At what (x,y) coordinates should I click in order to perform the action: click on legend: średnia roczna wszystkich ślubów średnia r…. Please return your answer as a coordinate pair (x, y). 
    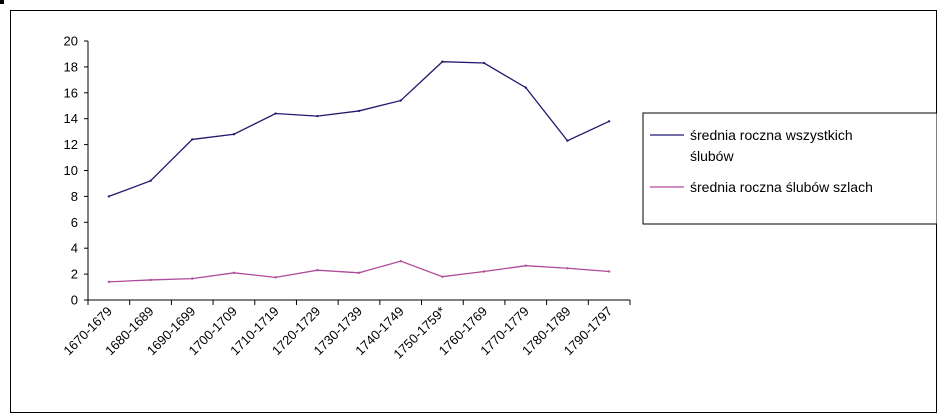
    Looking at the image, I should click on (789, 168).